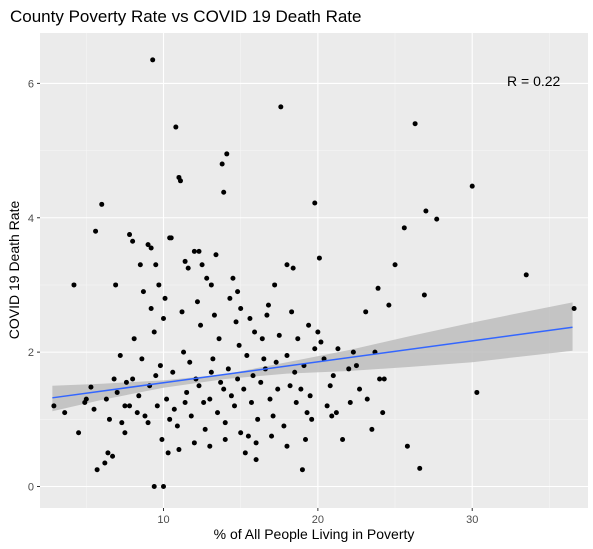 This screenshot has width=593, height=549. What do you see at coordinates (472, 520) in the screenshot?
I see `x-tick-label: 30` at bounding box center [472, 520].